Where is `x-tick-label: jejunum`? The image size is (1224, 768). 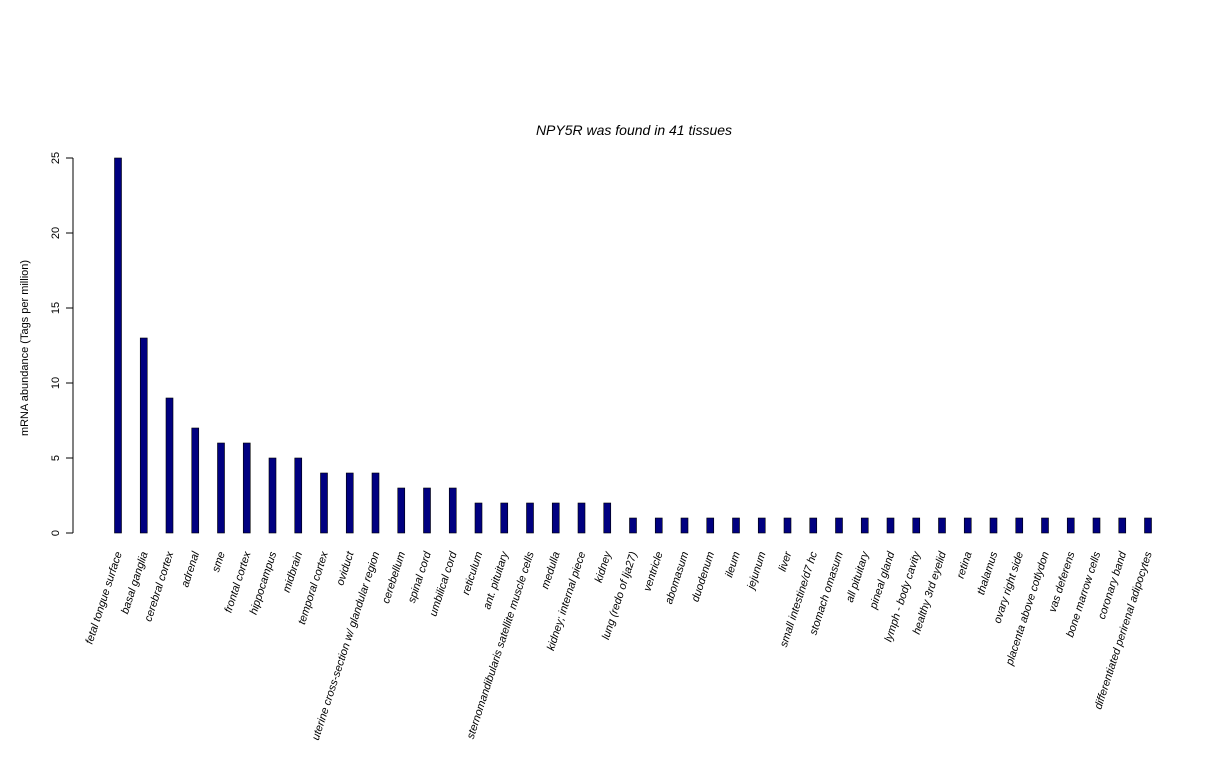
x-tick-label: jejunum is located at coordinates (757, 571).